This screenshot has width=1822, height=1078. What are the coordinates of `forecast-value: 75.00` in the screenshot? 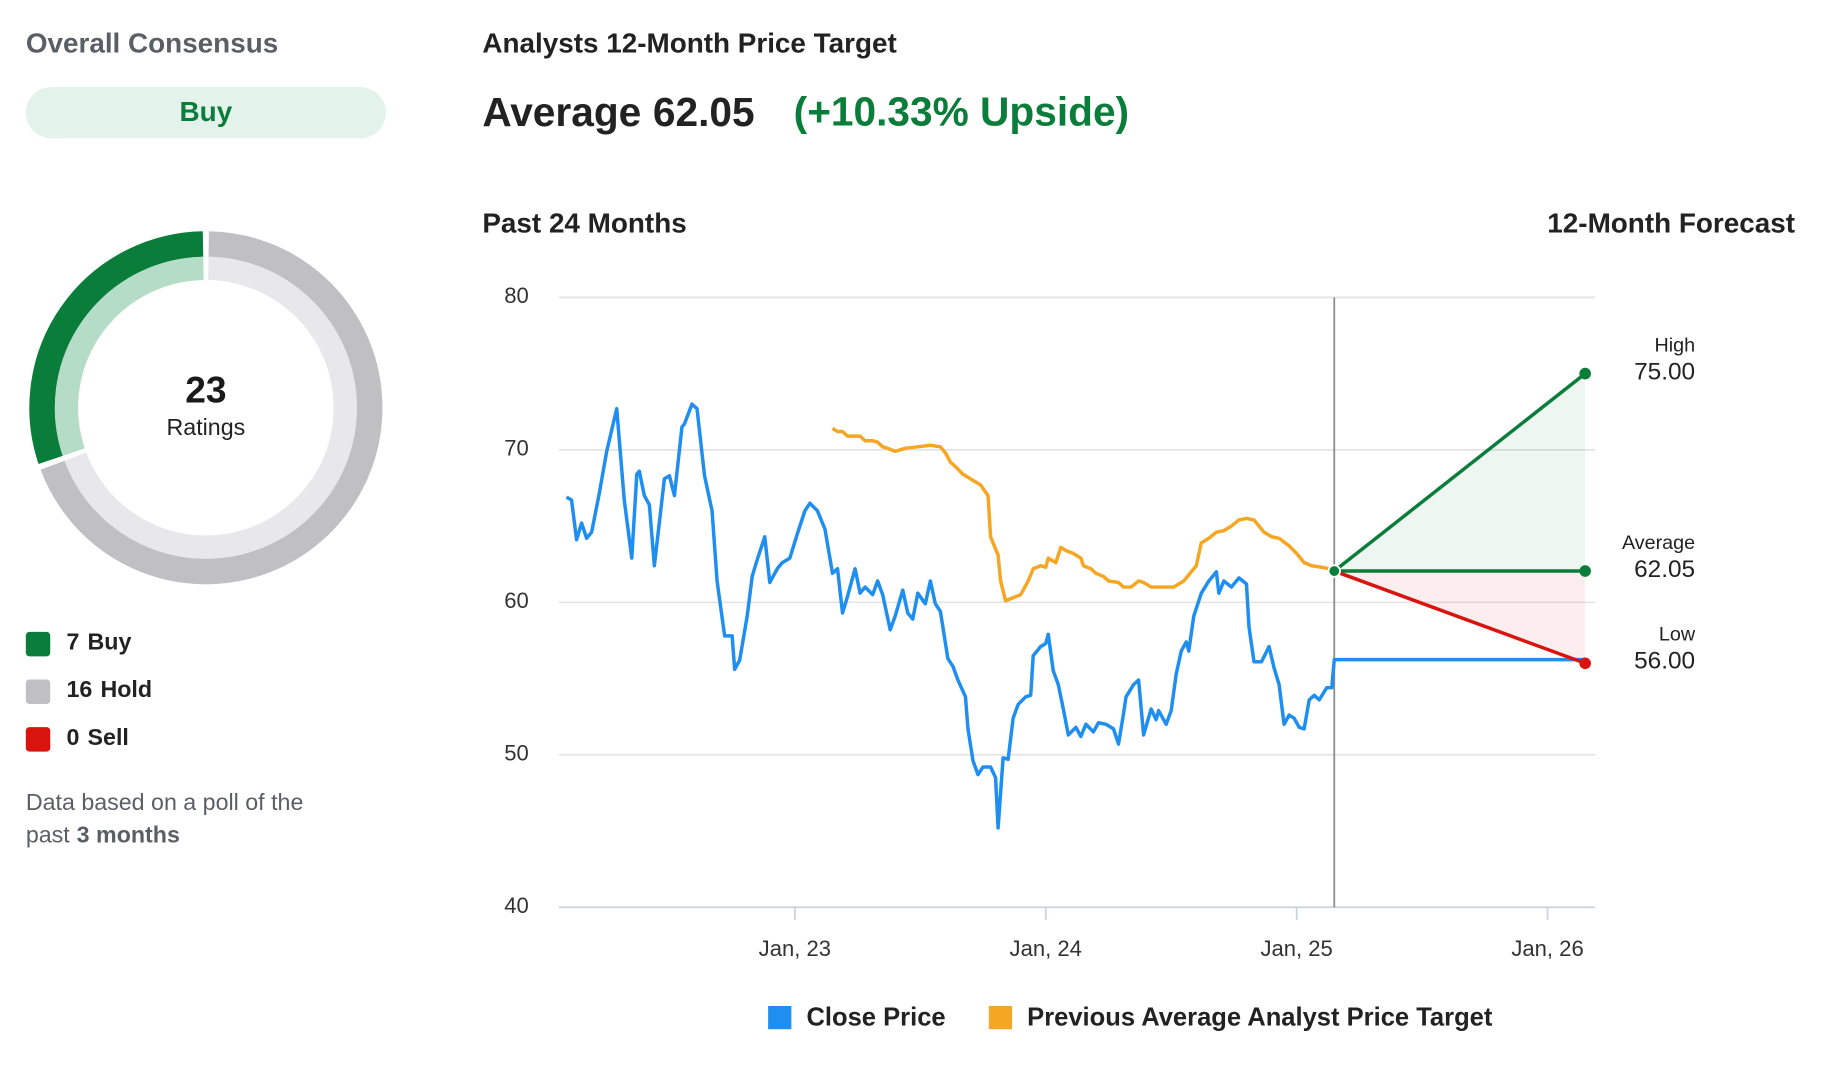 It's located at (1664, 371).